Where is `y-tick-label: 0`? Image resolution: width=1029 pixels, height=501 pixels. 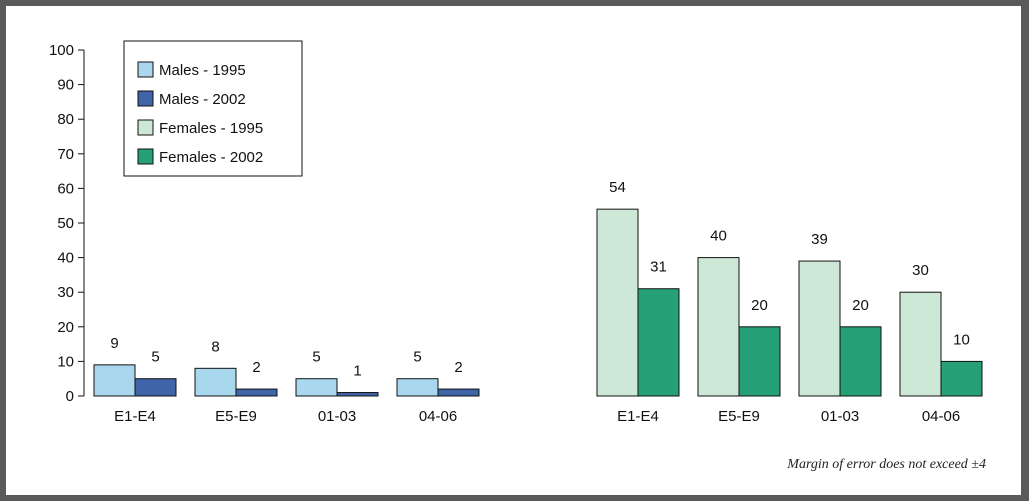 y-tick-label: 0 is located at coordinates (70, 396).